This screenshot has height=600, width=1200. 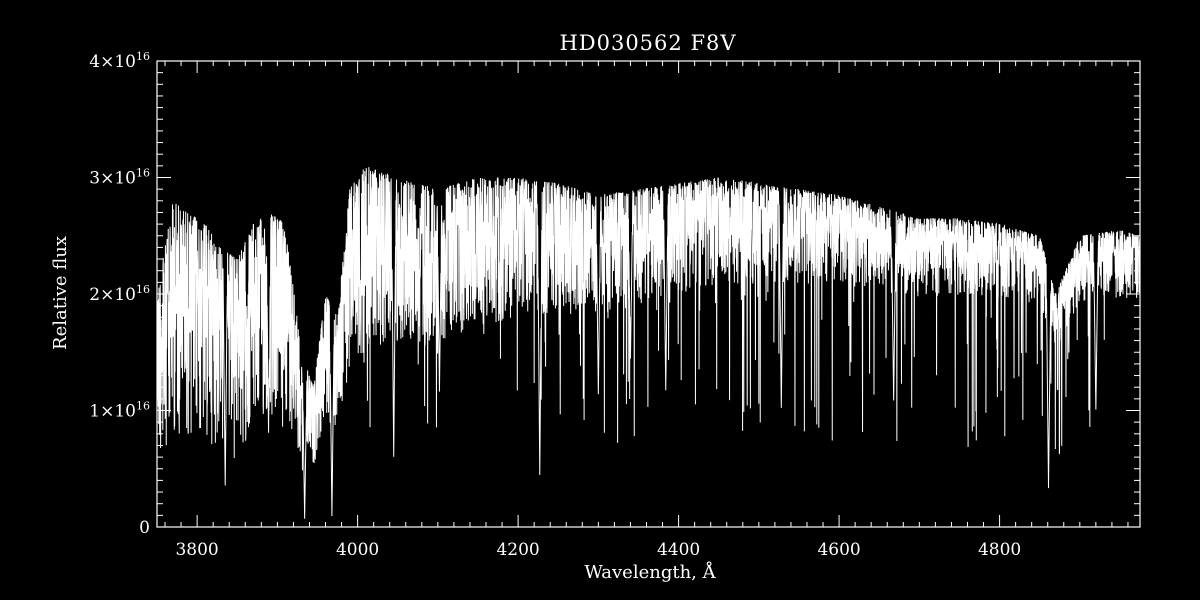 I want to click on y-tick-labels: 0 1×10¹⁶ 2×10¹⁶ 3×10¹⁶ 4×10¹⁶, so click(x=119, y=294).